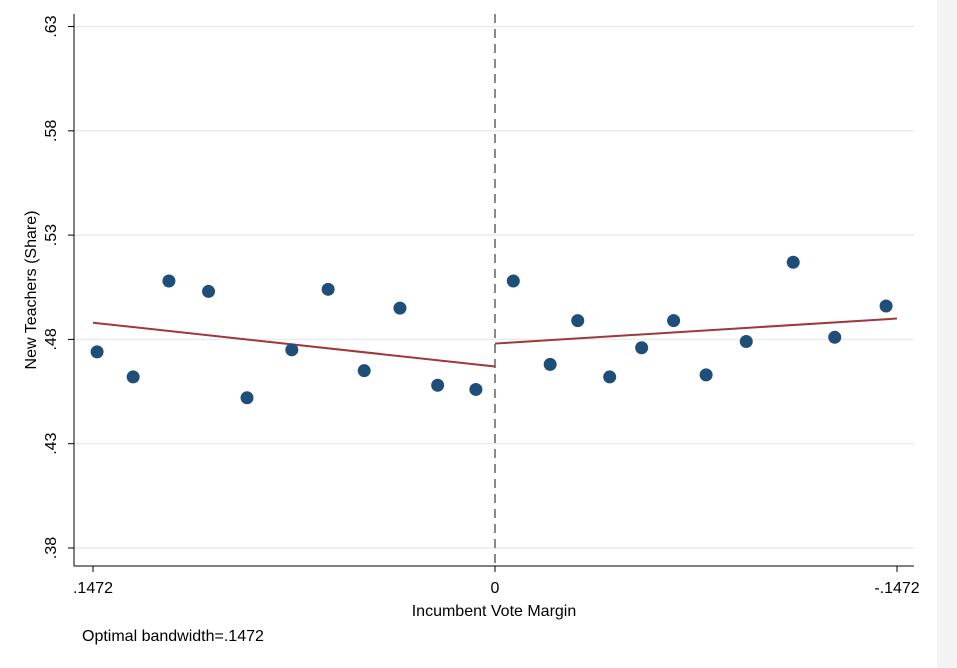 This screenshot has width=957, height=668. I want to click on y-tick-label: .53, so click(51, 235).